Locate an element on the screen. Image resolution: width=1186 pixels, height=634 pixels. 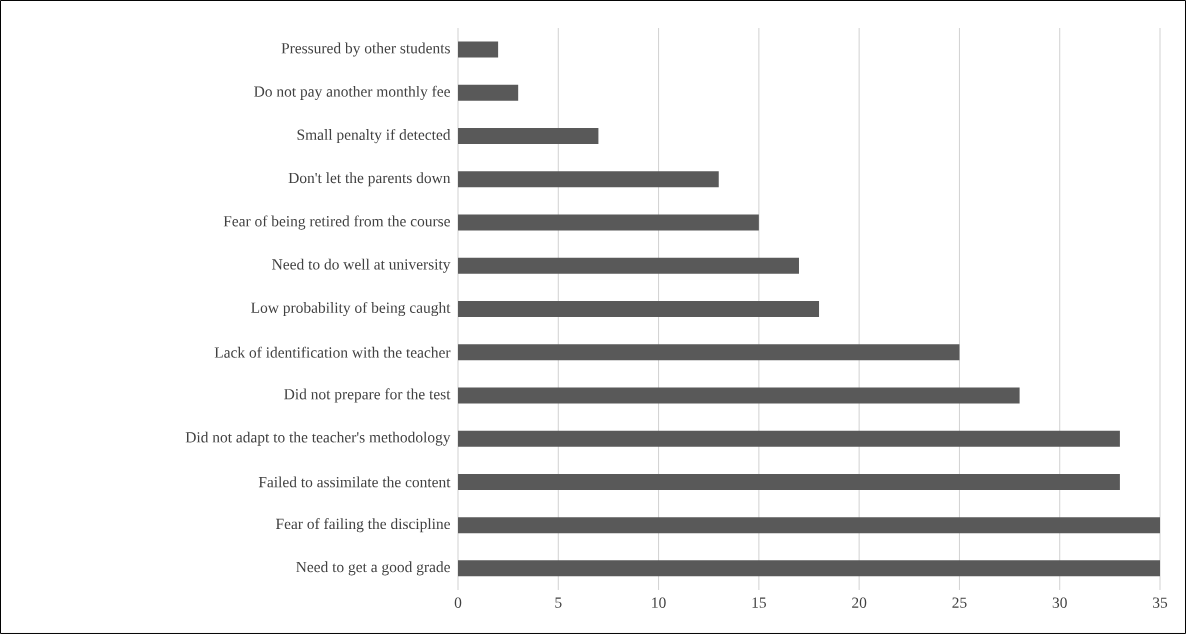
y-tick-label: Don't let the parents down is located at coordinates (369, 179).